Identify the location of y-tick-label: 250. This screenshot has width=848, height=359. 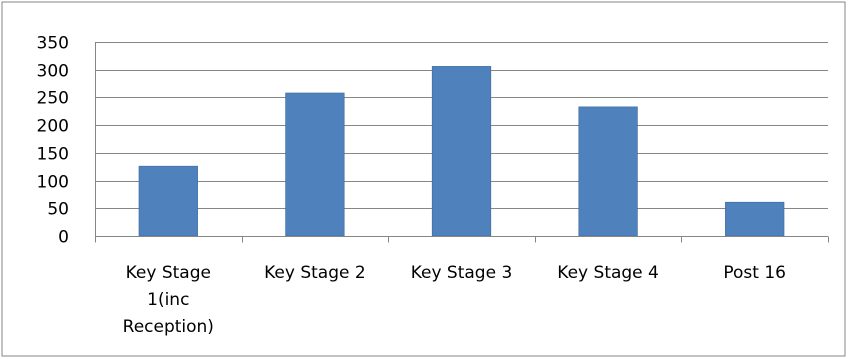
(53, 99).